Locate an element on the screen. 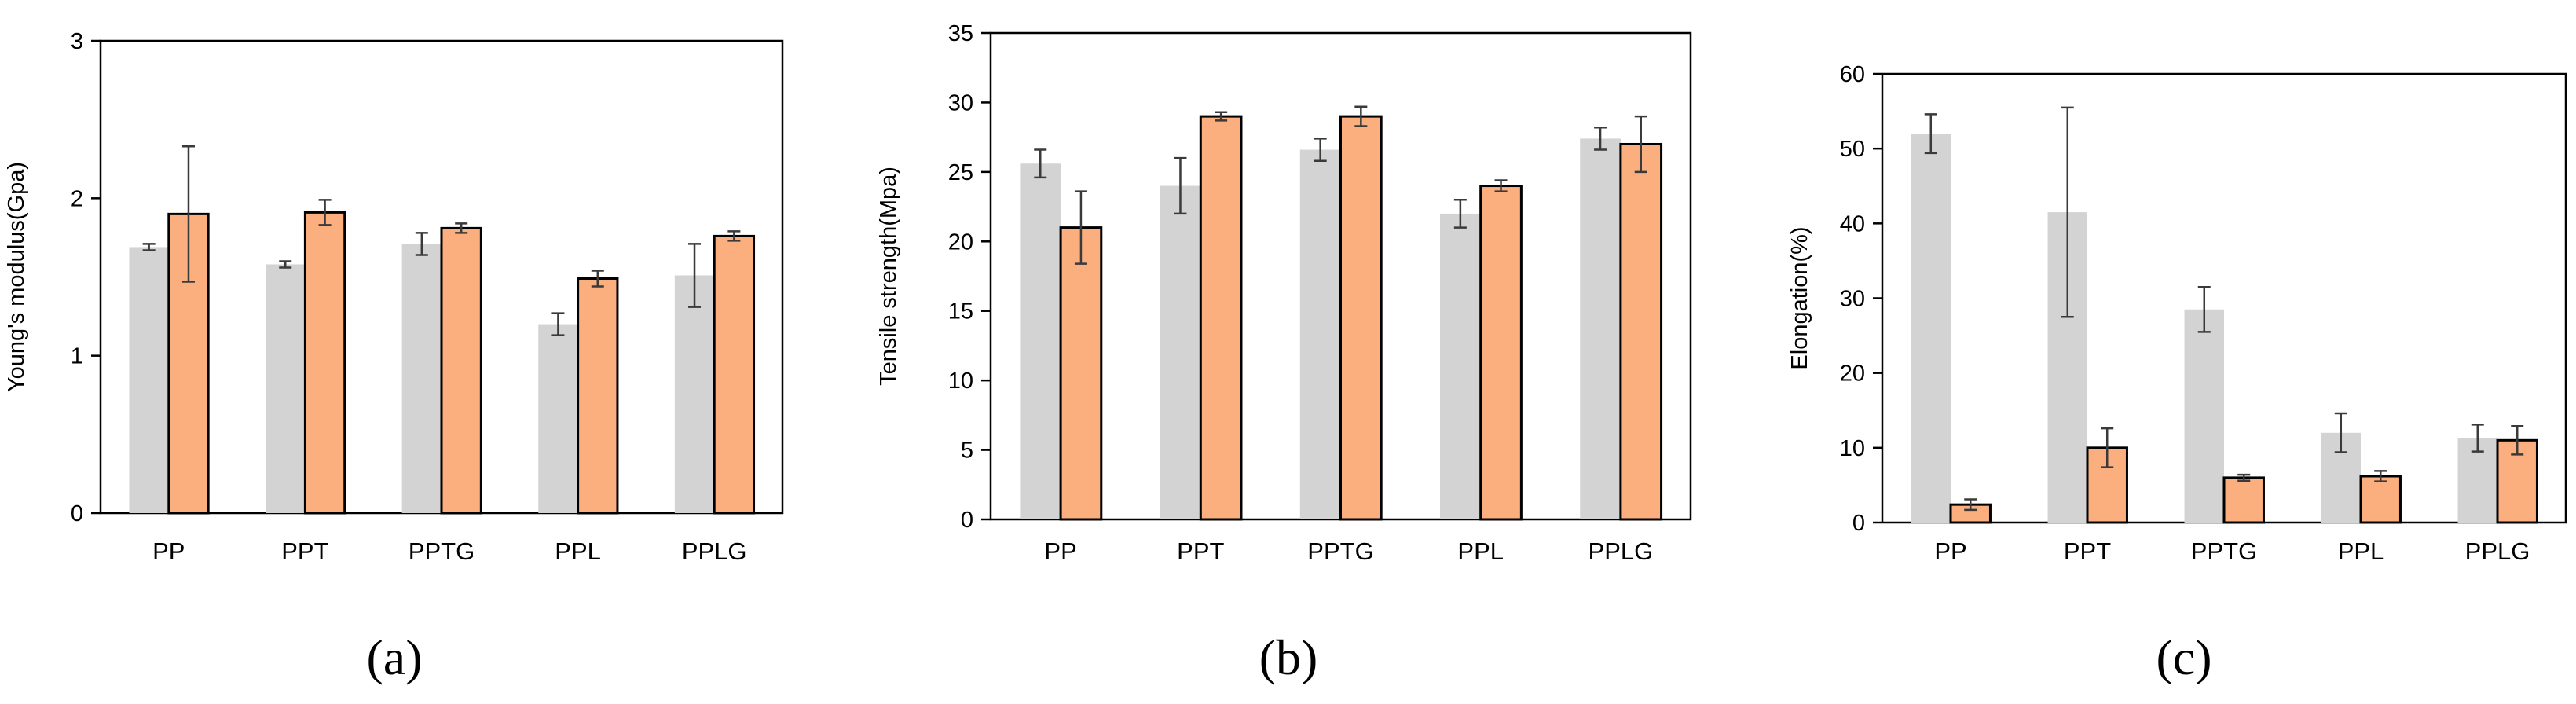  y-tick-label: 2 is located at coordinates (77, 198).